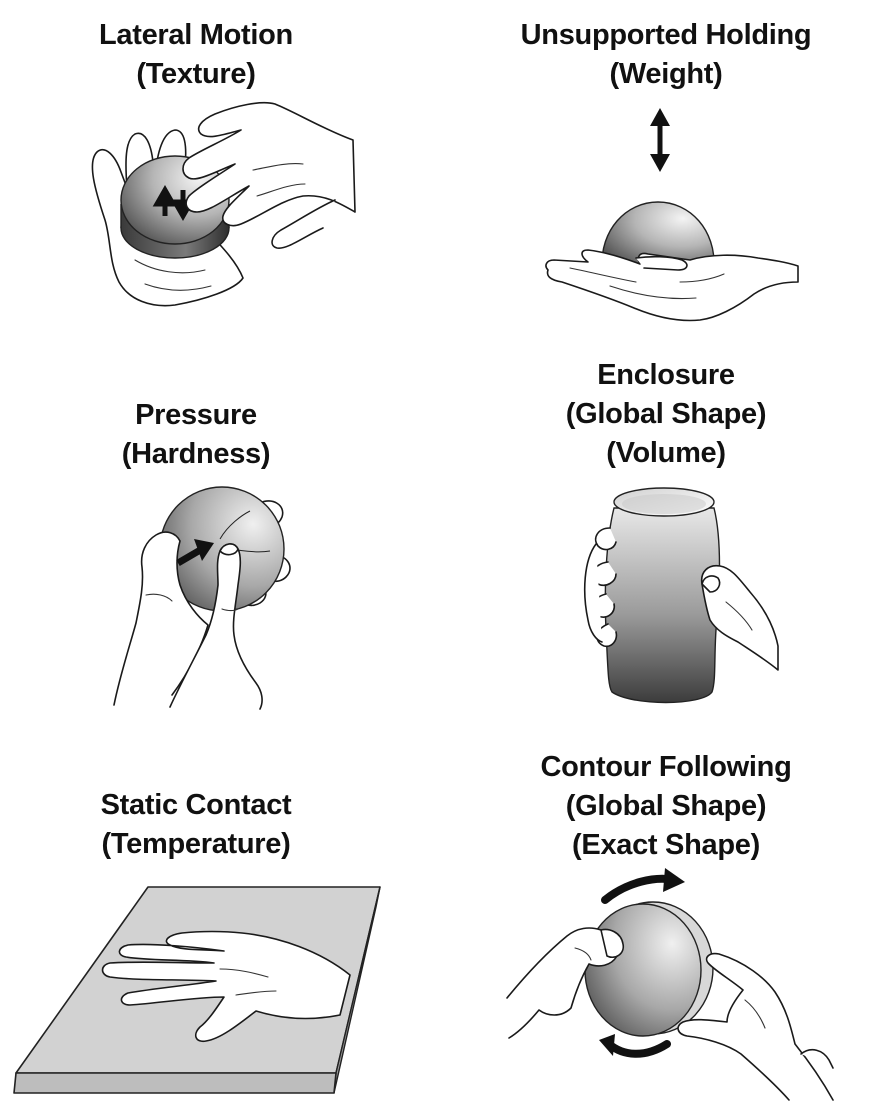 The width and height of the screenshot is (878, 1120). What do you see at coordinates (666, 453) in the screenshot?
I see `caption-line: (Volume)` at bounding box center [666, 453].